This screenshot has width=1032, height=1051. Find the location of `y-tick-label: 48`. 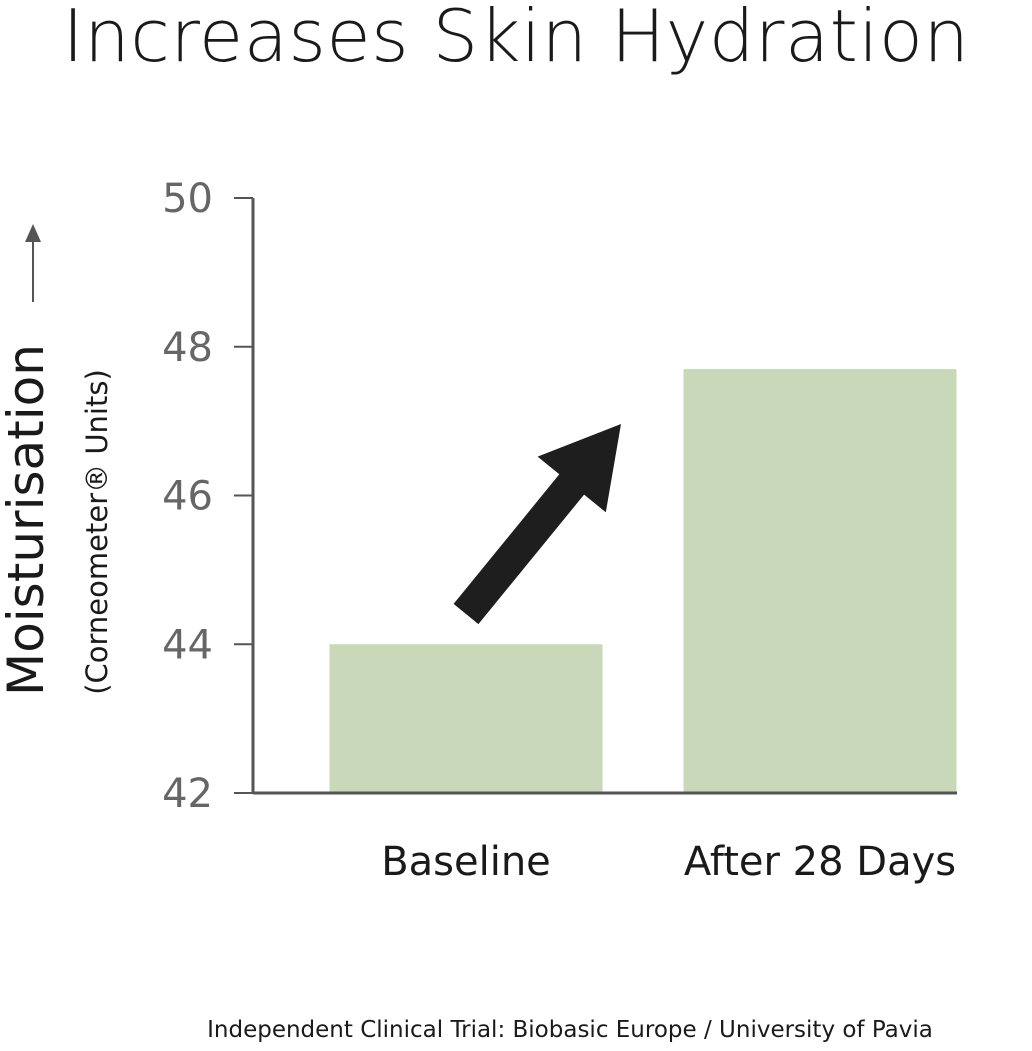

y-tick-label: 48 is located at coordinates (187, 348).